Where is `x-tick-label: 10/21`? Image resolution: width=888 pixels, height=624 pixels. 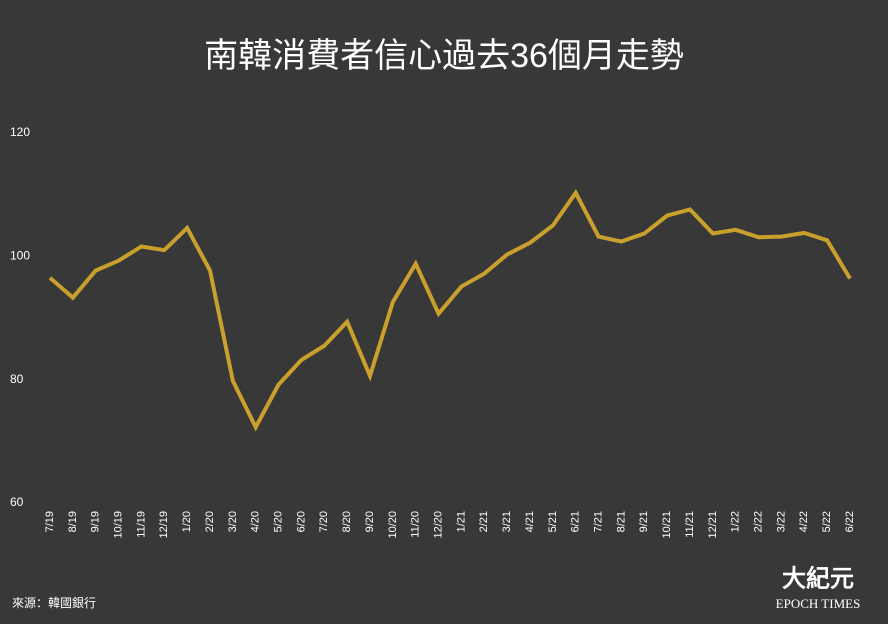
x-tick-label: 10/21 is located at coordinates (667, 525).